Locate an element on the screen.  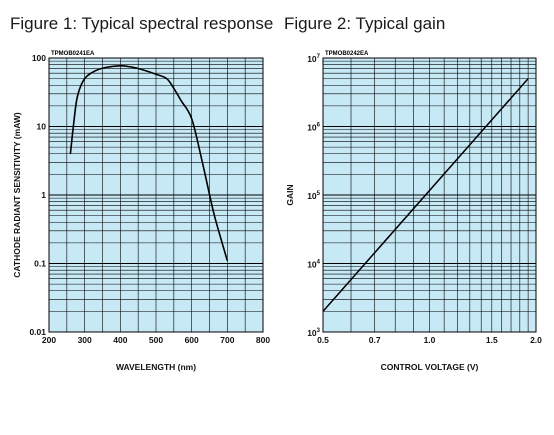
chart2-x-tick-label: 1.5 is located at coordinates (492, 340).